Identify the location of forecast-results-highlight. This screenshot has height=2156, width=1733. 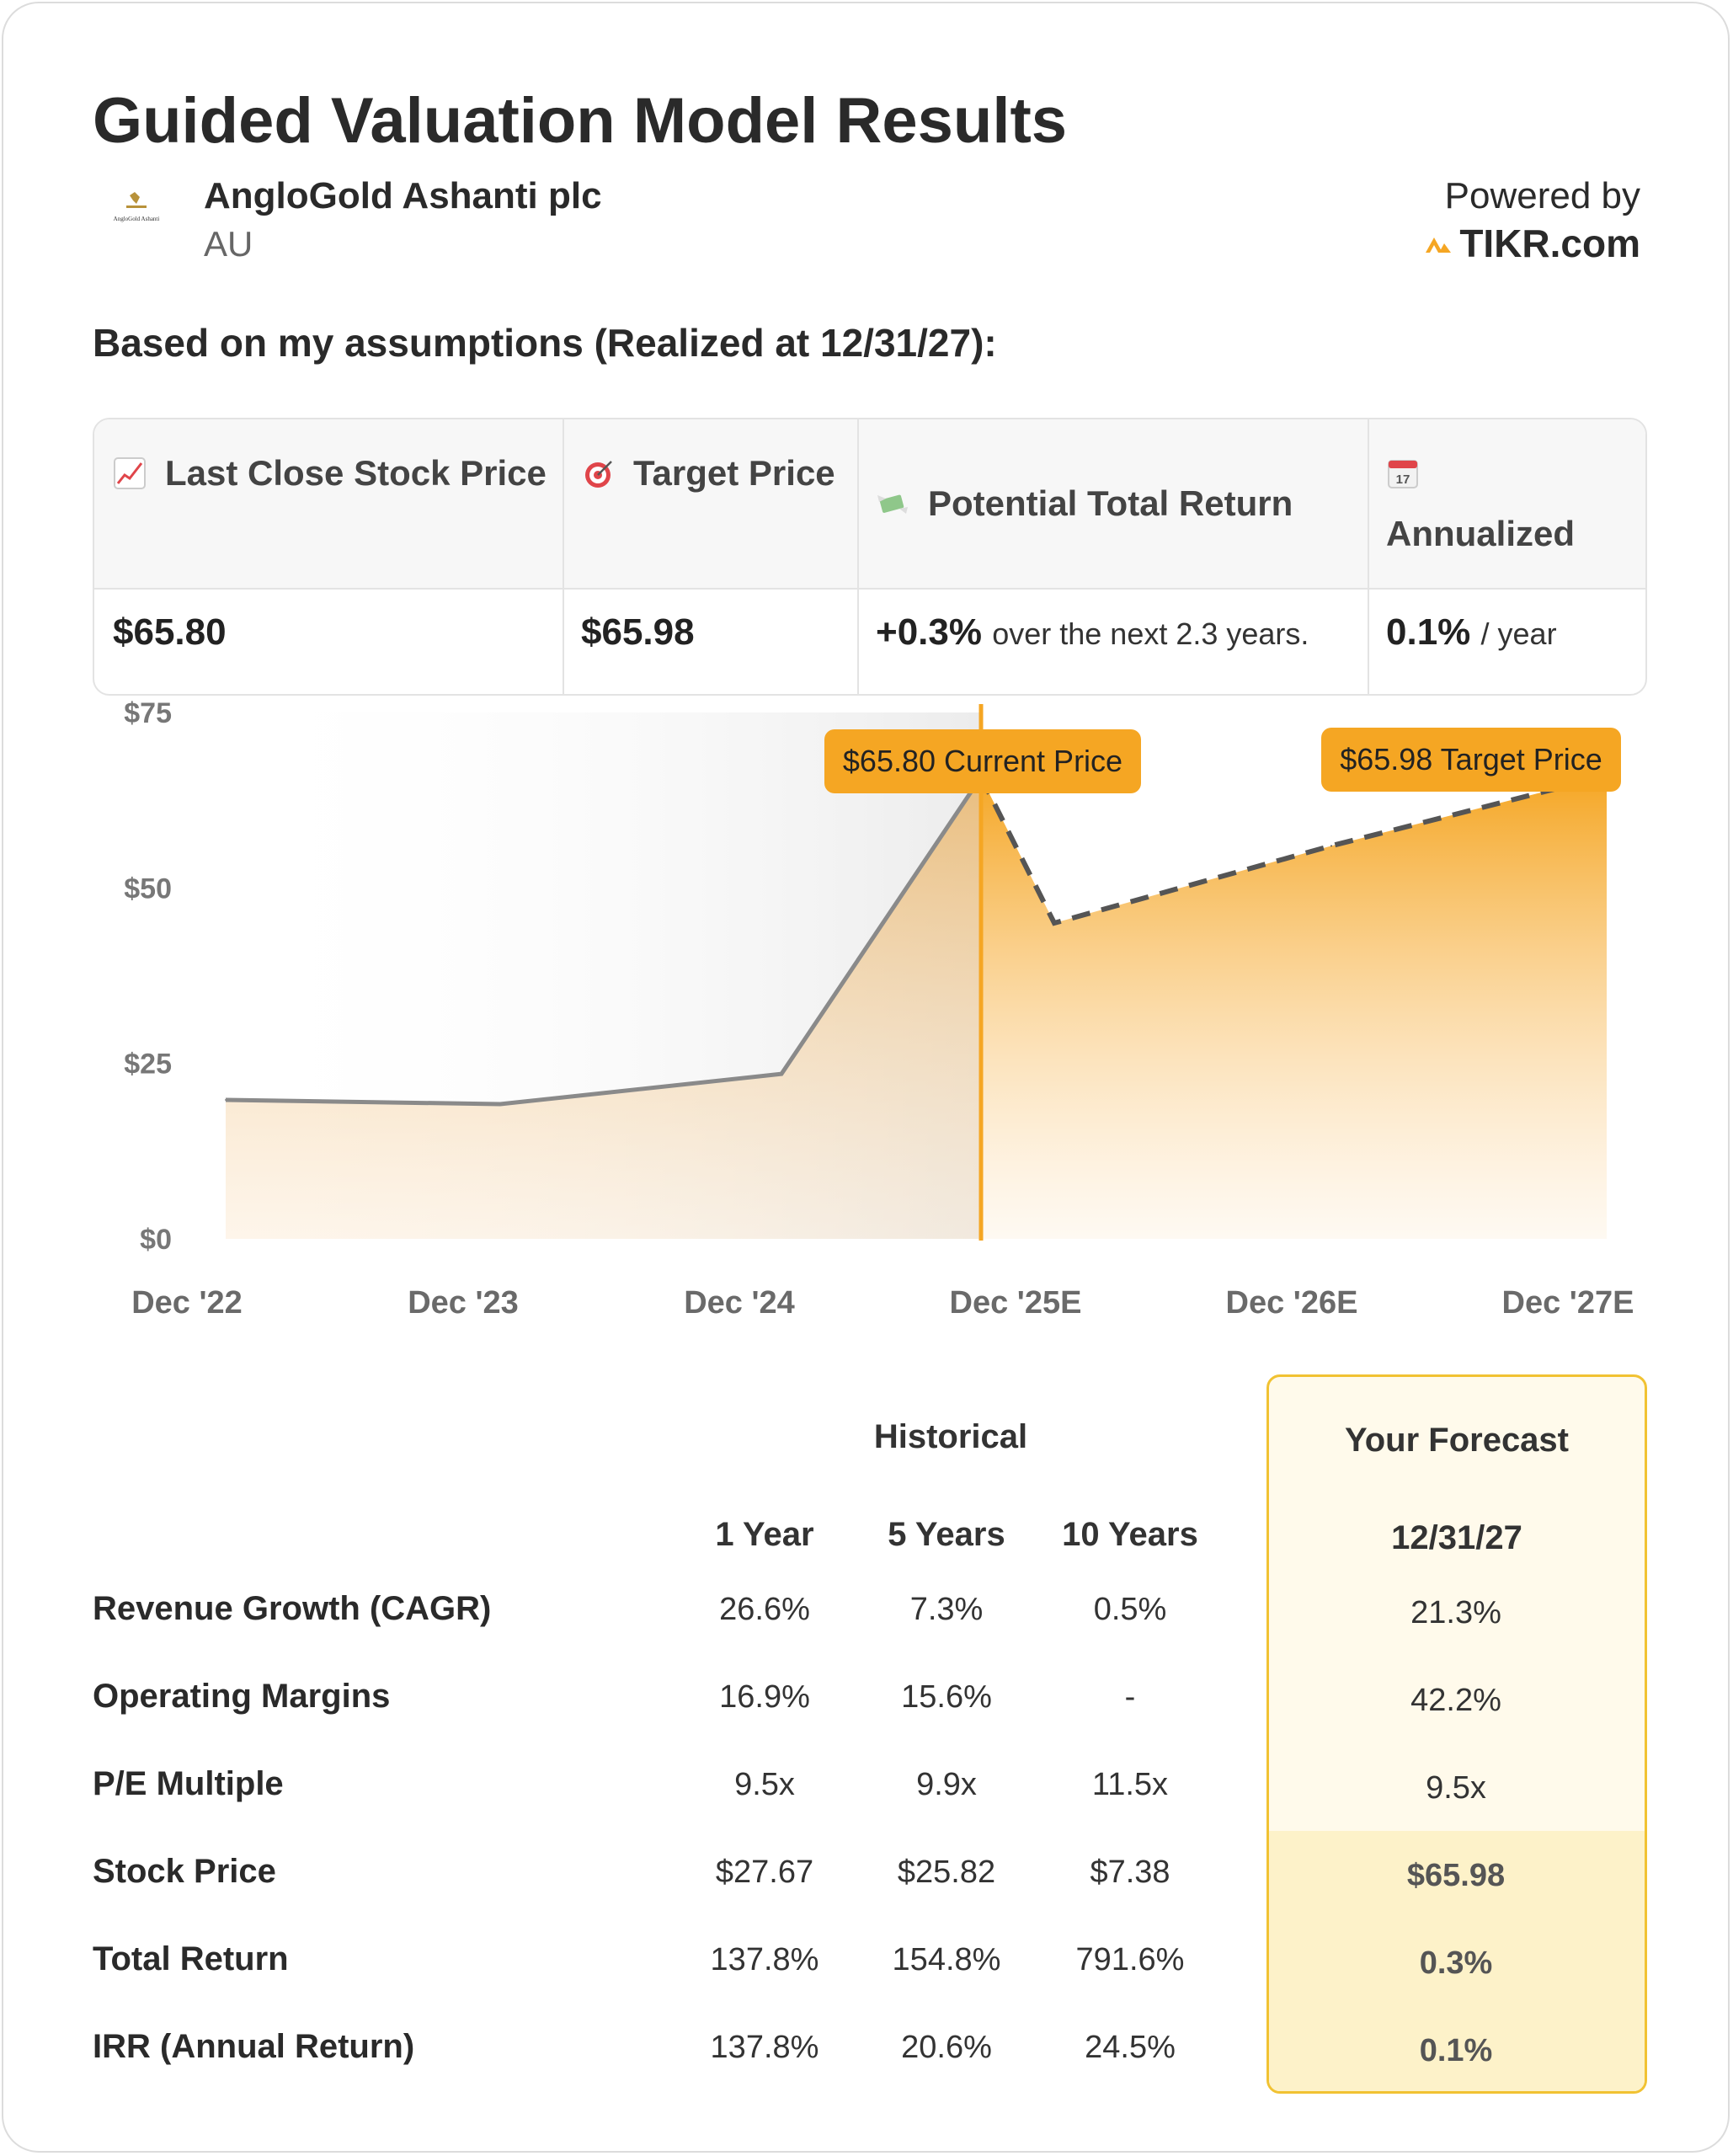
(1457, 1961).